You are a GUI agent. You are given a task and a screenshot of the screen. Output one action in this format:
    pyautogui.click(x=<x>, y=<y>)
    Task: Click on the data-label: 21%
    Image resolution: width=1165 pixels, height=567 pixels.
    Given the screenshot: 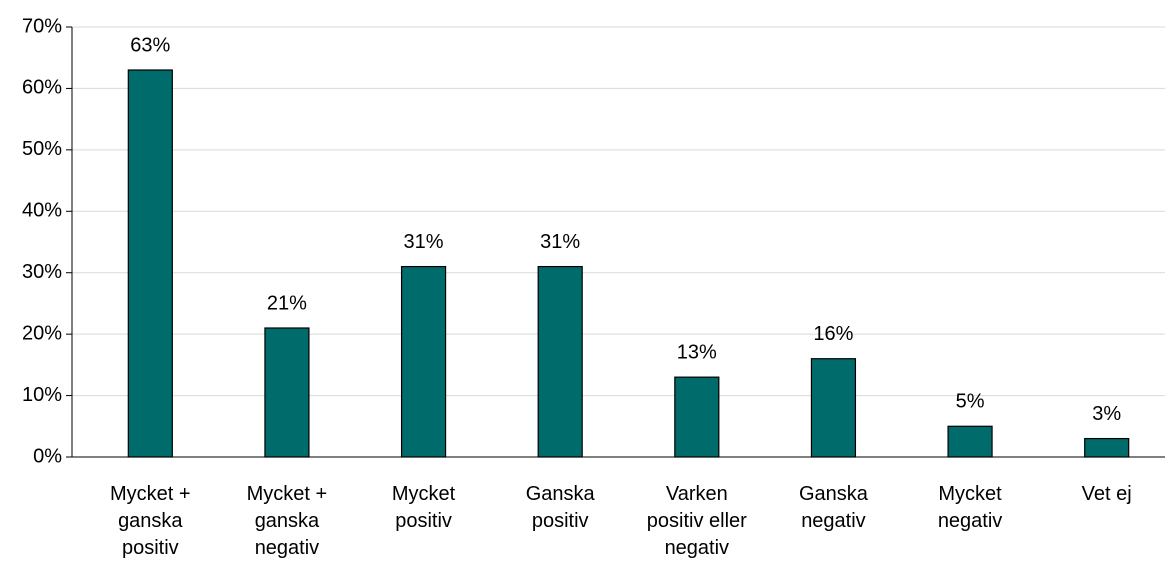 What is the action you would take?
    pyautogui.click(x=287, y=303)
    